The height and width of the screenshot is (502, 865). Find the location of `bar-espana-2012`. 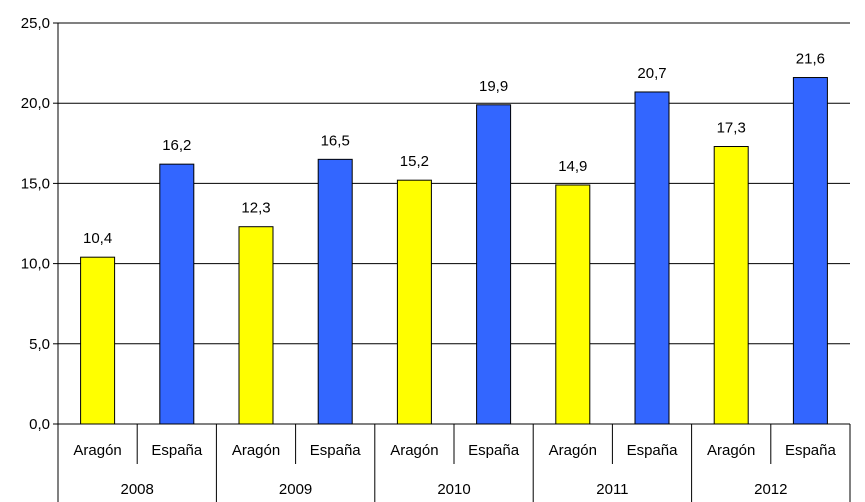

bar-espana-2012 is located at coordinates (810, 251).